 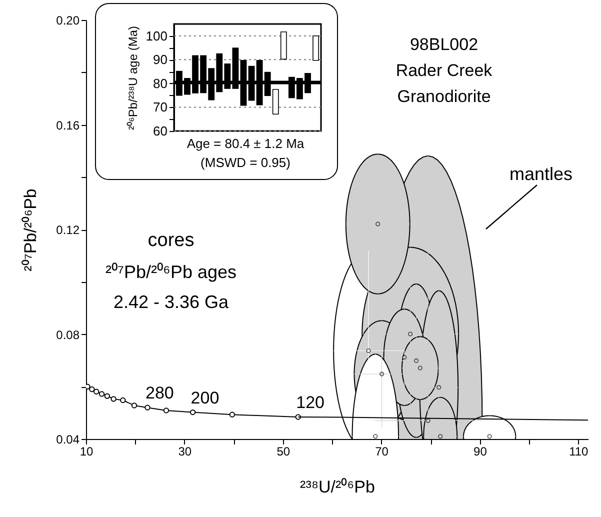 I want to click on y-tick-label: 70, so click(x=160, y=107).